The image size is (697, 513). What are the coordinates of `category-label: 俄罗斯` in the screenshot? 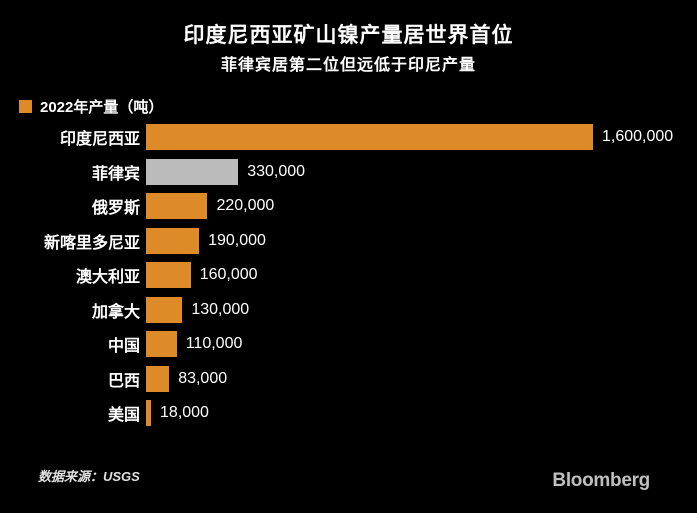 It's located at (115, 209).